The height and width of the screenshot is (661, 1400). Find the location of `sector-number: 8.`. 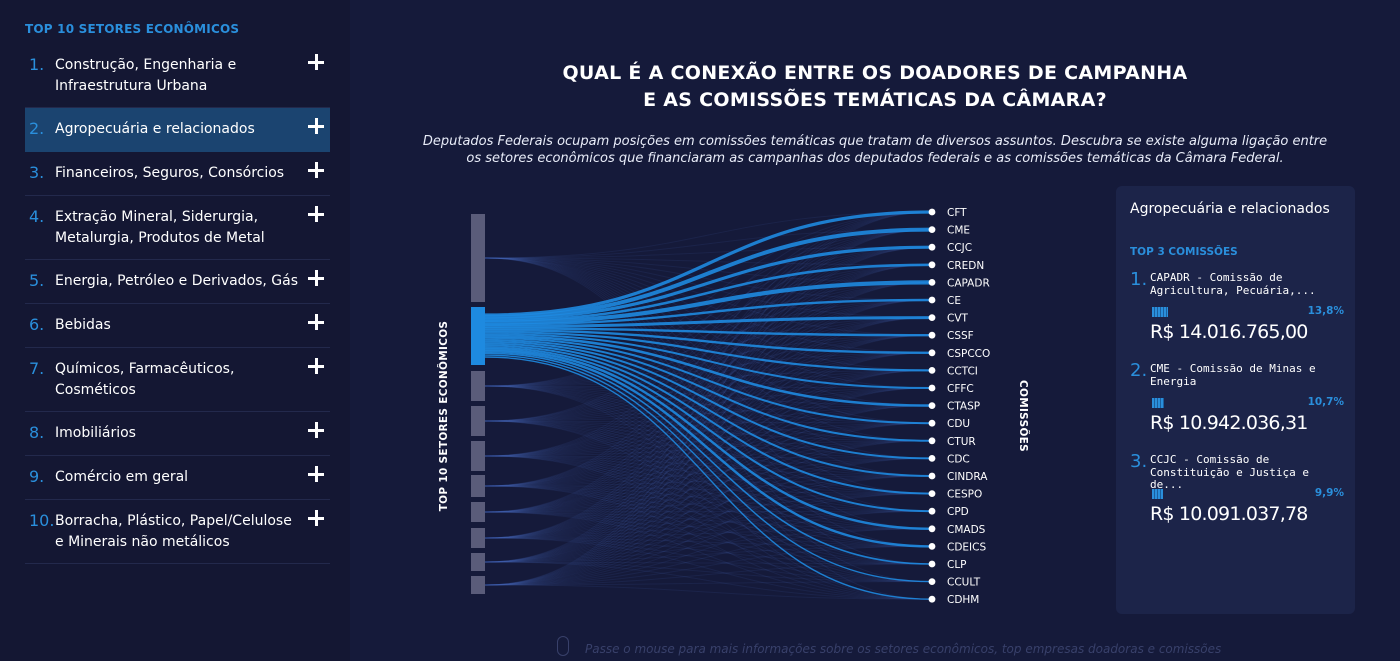

sector-number: 8. is located at coordinates (37, 432).